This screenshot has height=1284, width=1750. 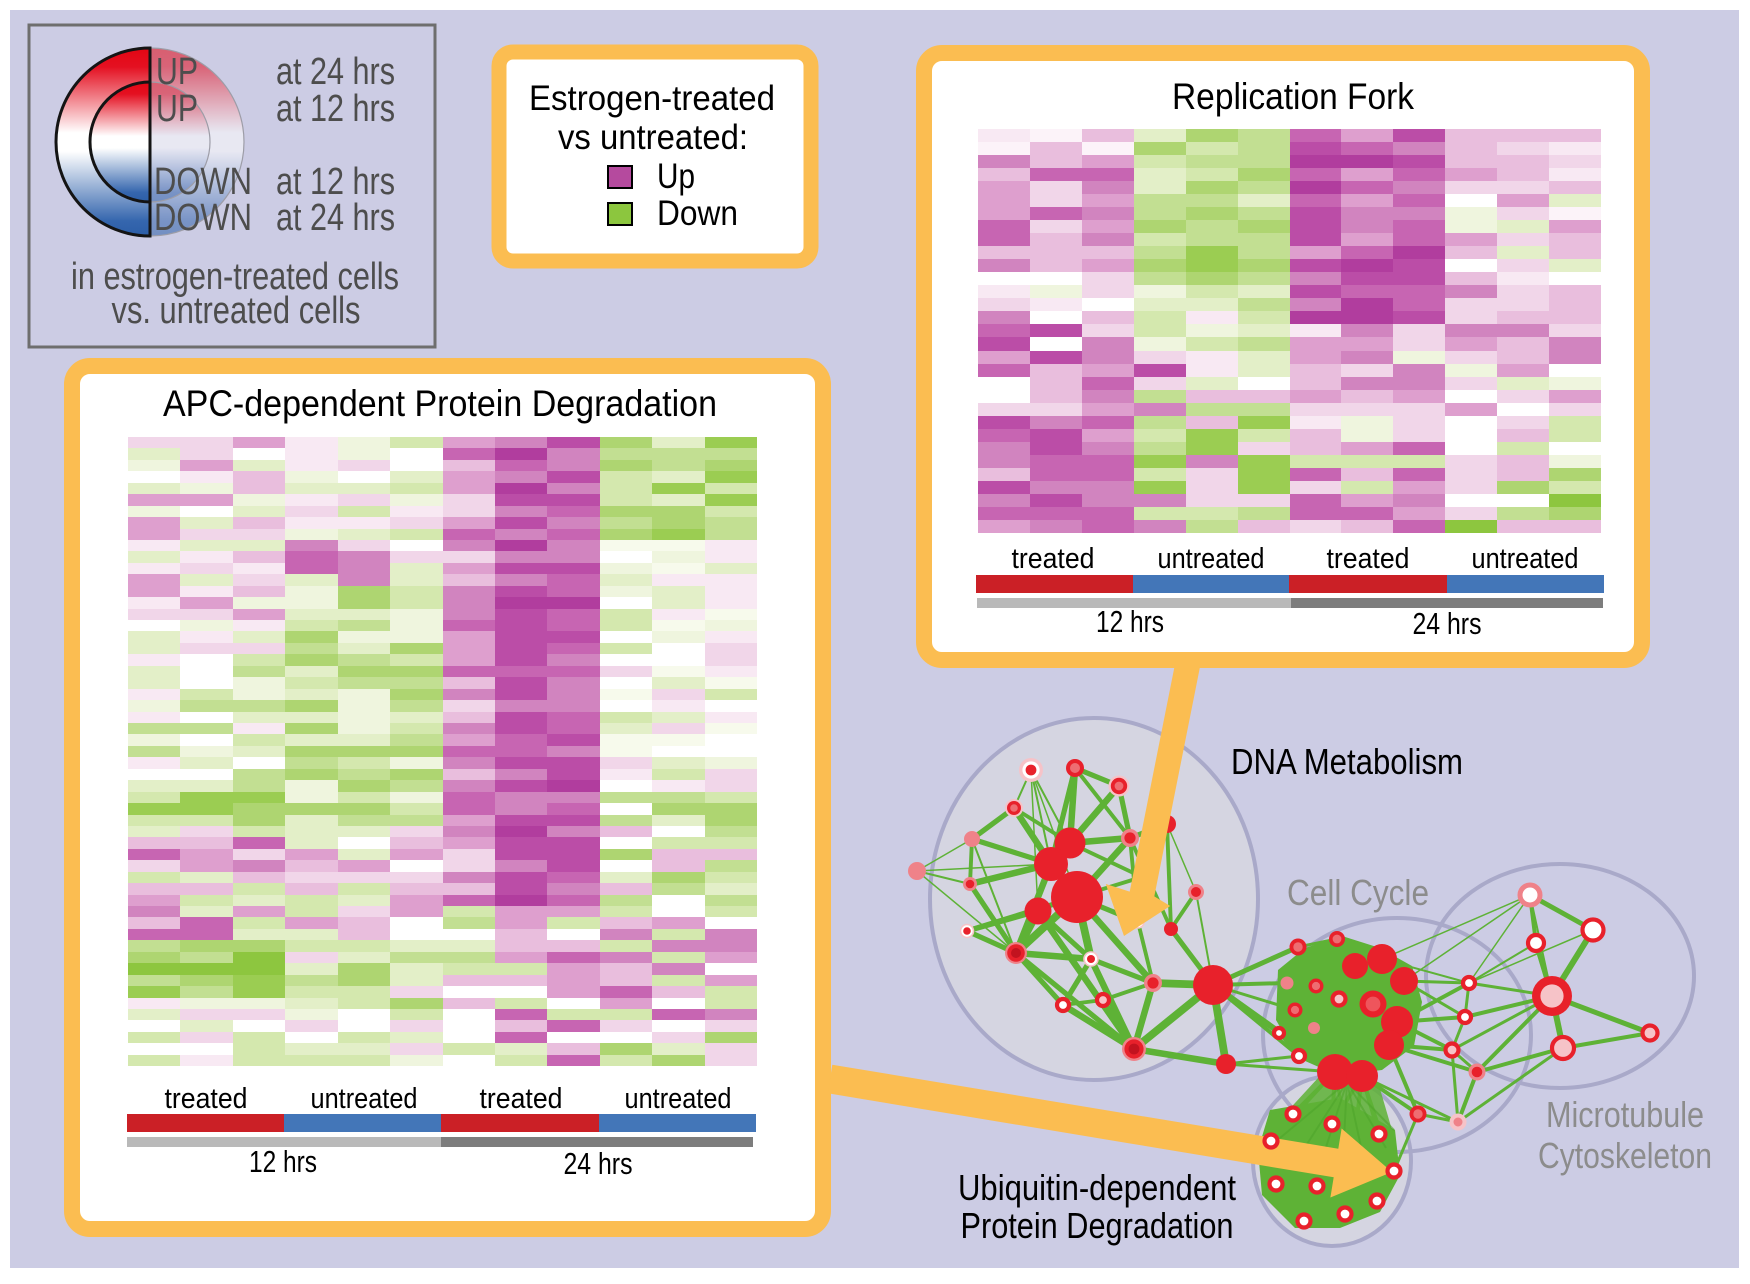 What do you see at coordinates (1097, 1225) in the screenshot?
I see `svg-text: Protein Degradation` at bounding box center [1097, 1225].